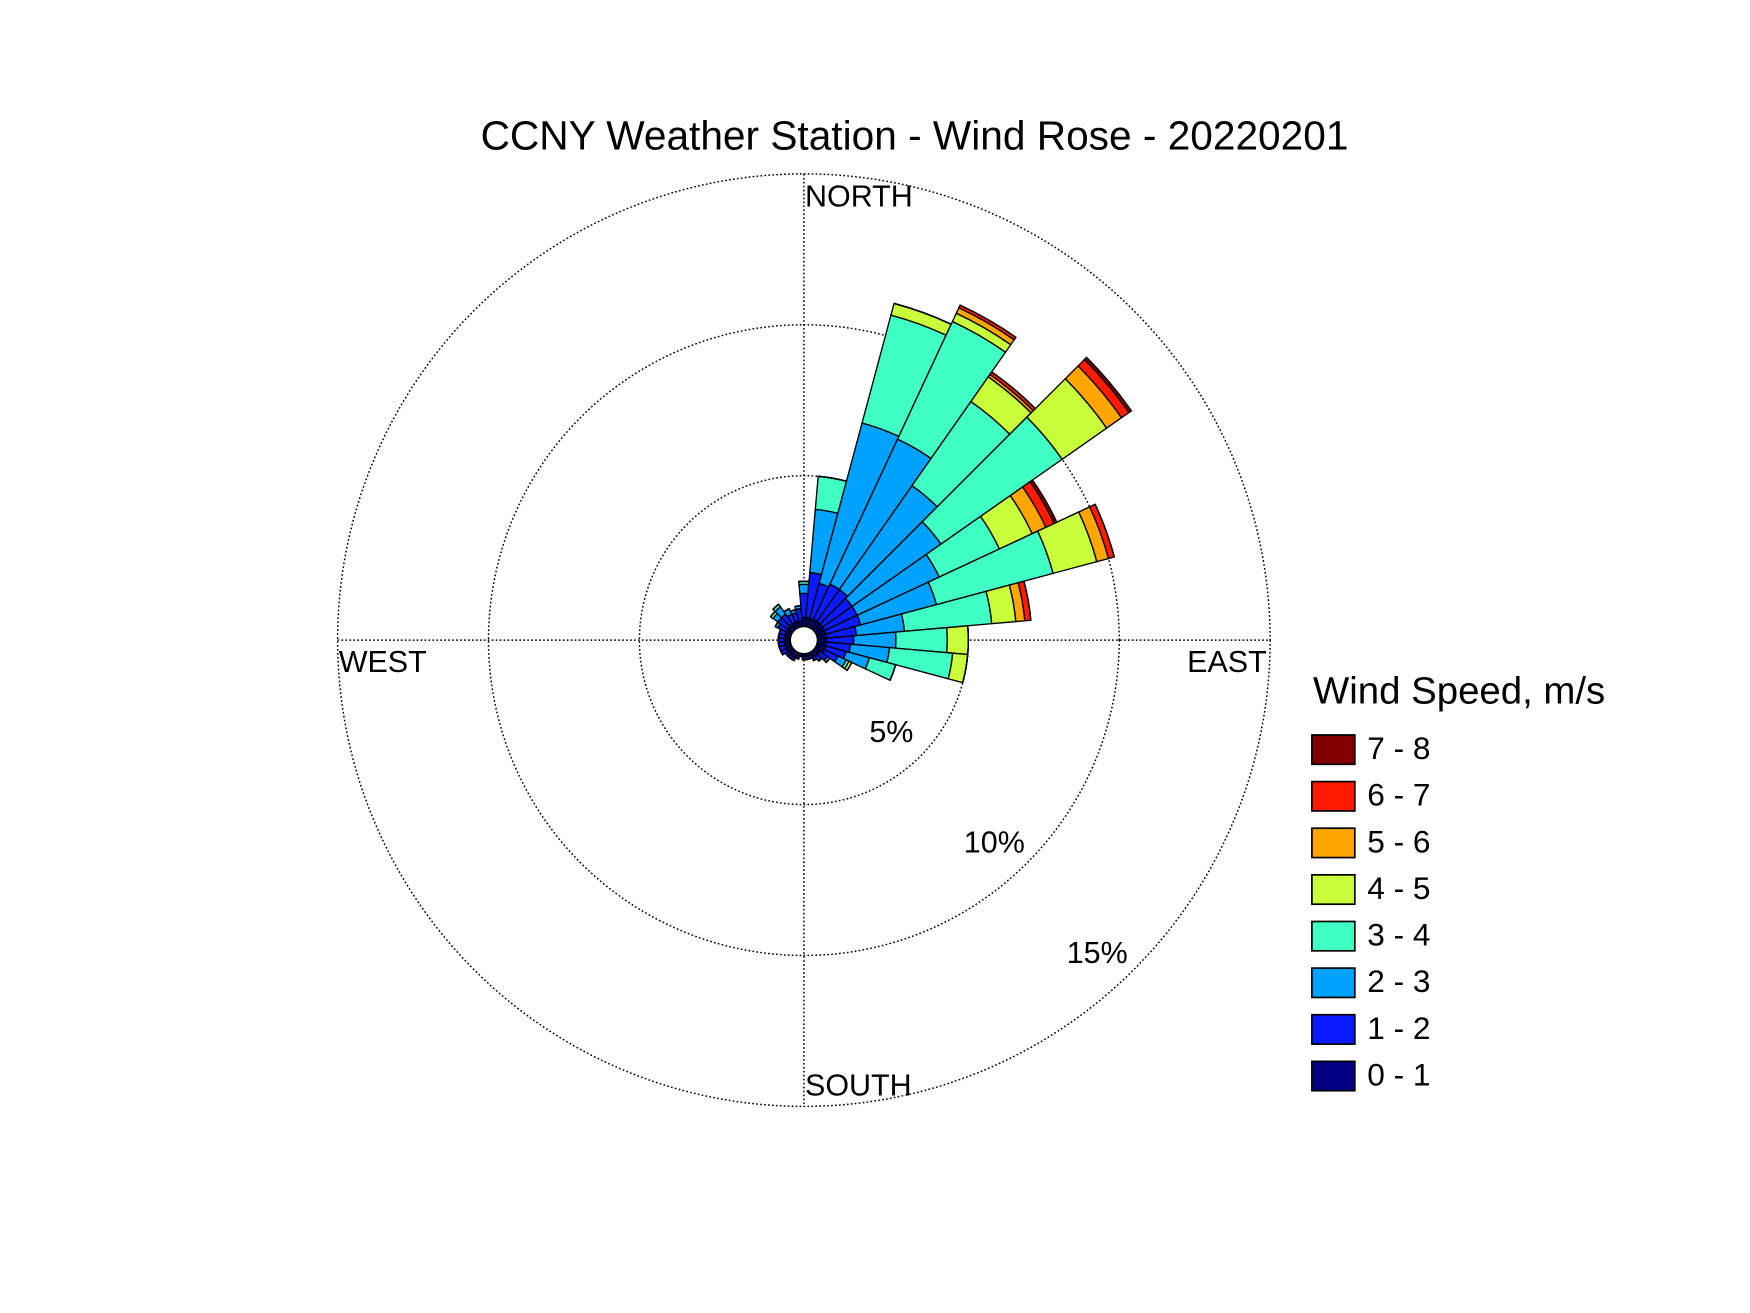  Describe the element at coordinates (1398, 841) in the screenshot. I see `legend-label: 5 - 6` at that location.